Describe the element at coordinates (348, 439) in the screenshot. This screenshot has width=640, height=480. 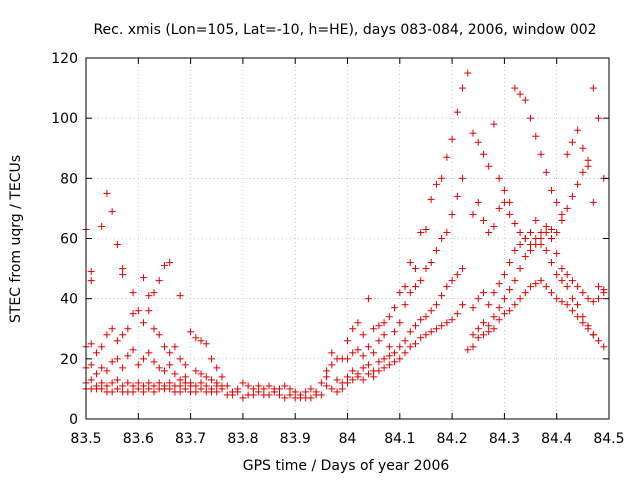
I see `x-tick-label: 84` at that location.